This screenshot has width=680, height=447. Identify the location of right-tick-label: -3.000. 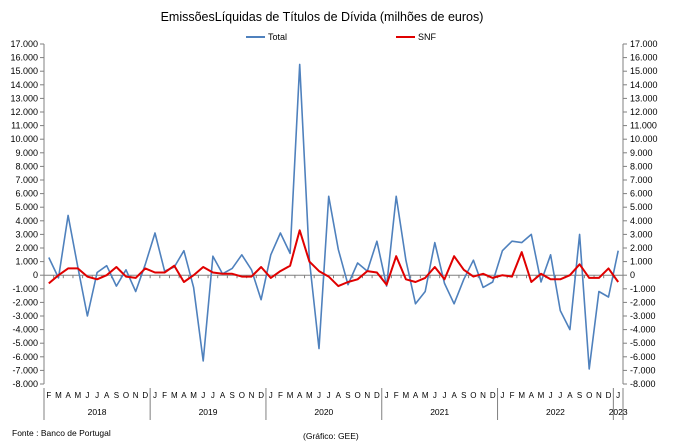
(643, 316).